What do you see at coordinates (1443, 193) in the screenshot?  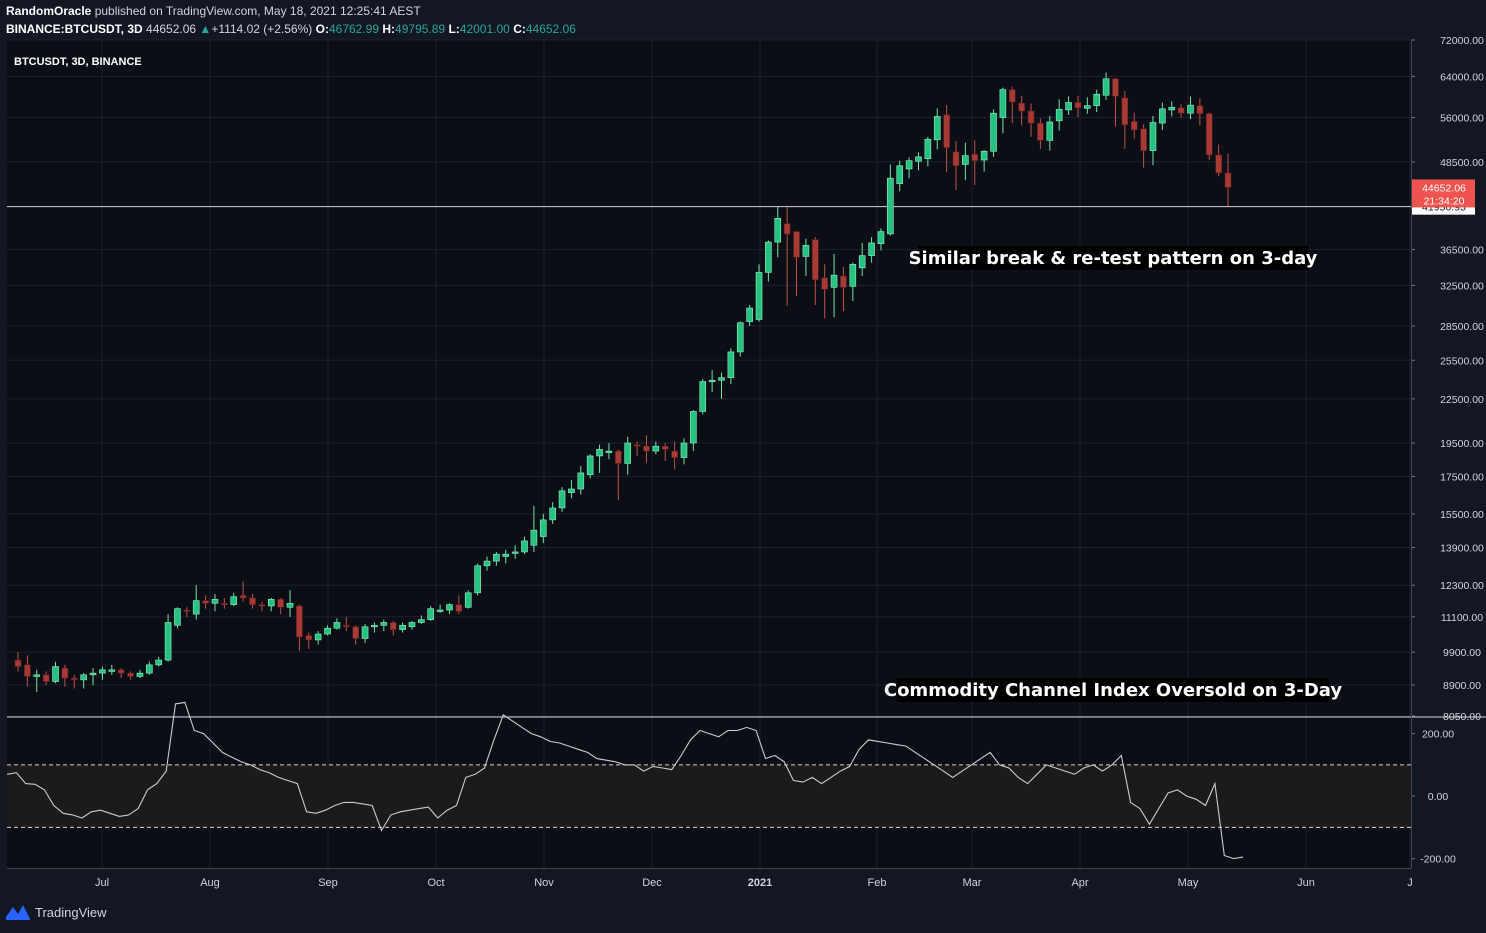 I see `last-price-tag` at bounding box center [1443, 193].